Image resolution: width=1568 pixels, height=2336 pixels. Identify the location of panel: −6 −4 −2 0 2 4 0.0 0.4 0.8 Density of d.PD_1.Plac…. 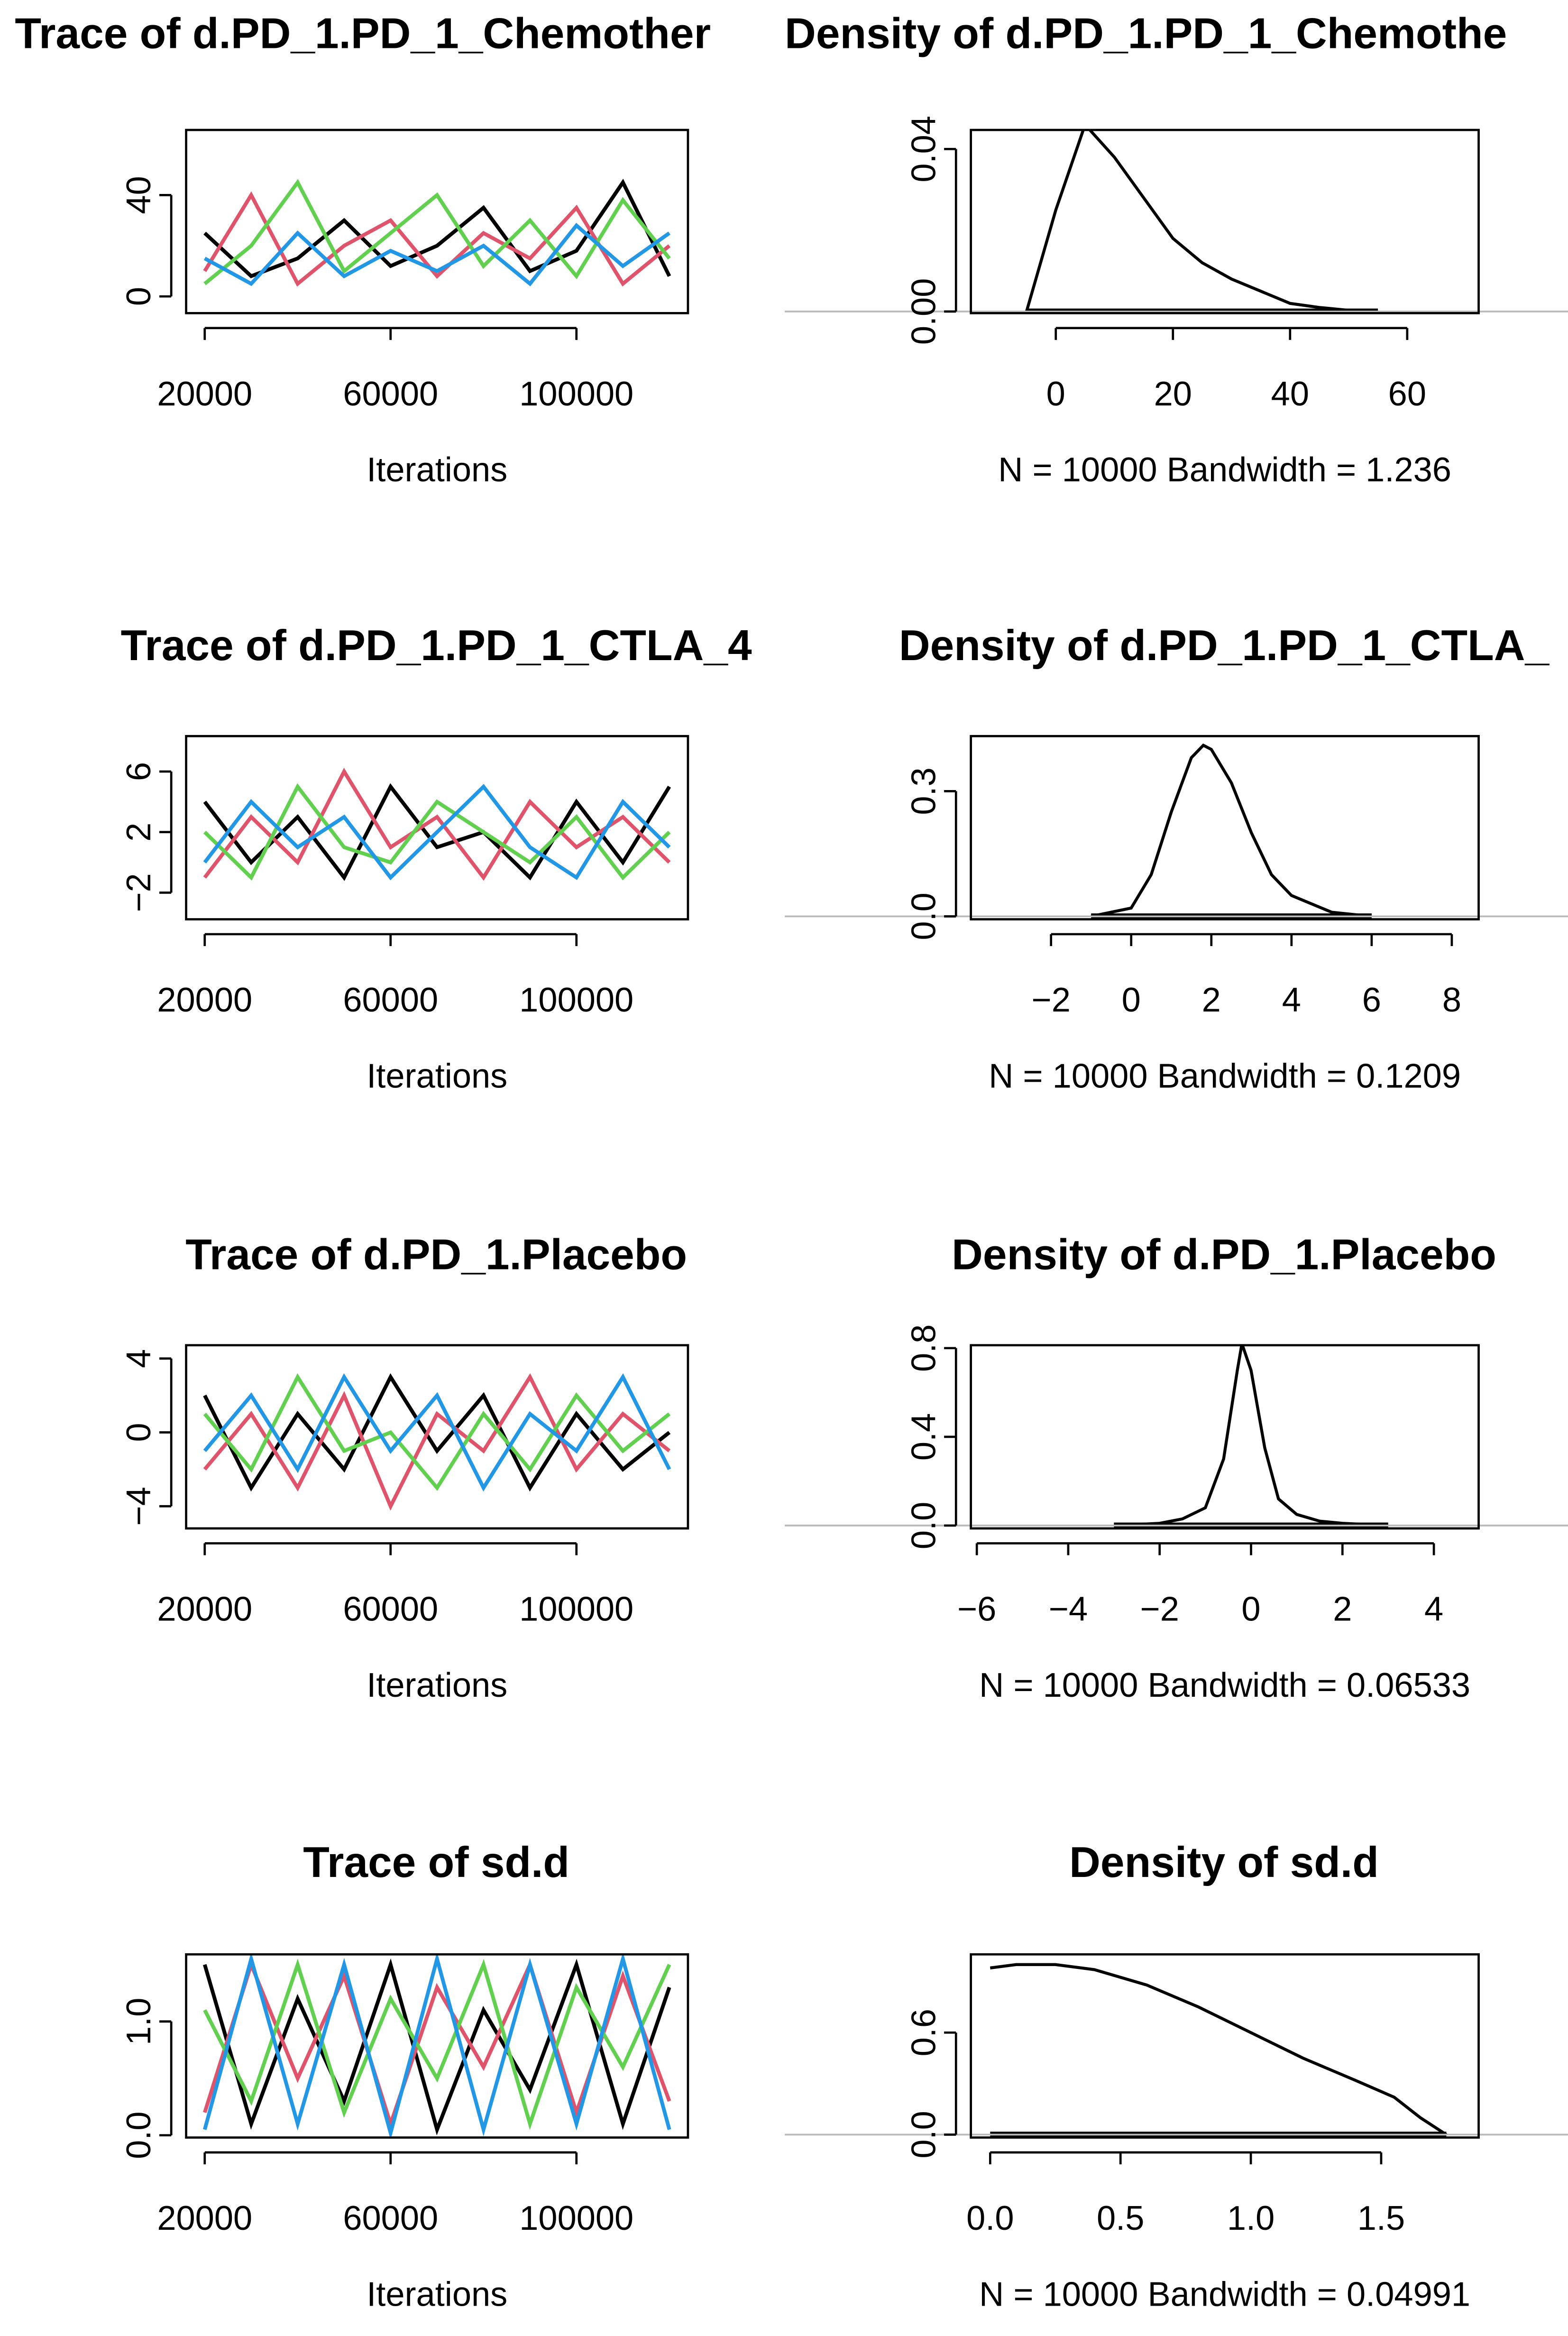
(1176, 1467).